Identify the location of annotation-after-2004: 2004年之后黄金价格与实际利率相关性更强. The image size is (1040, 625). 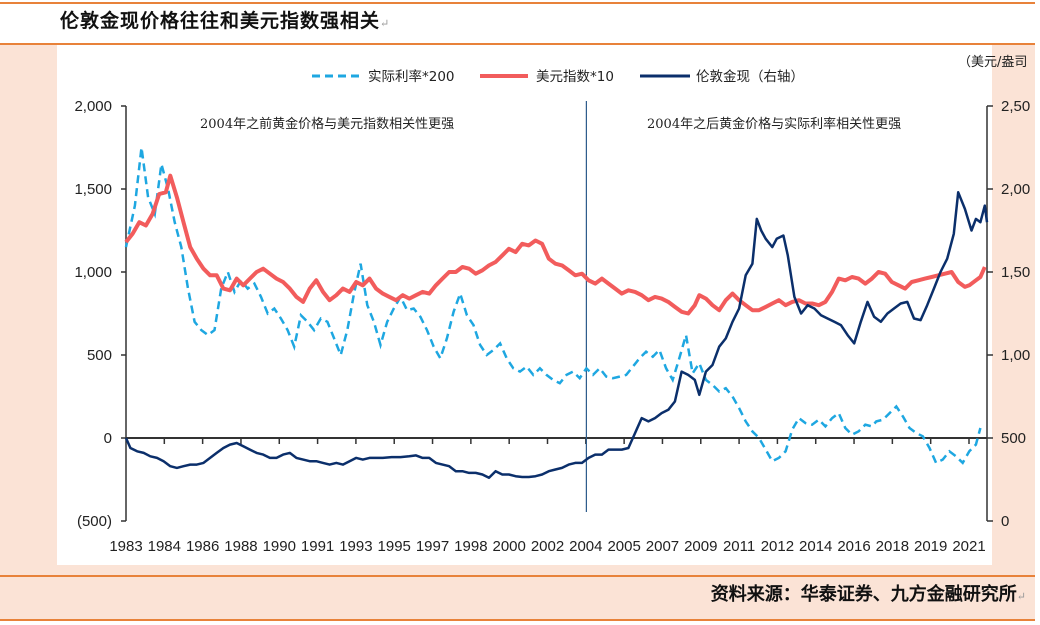
(774, 124).